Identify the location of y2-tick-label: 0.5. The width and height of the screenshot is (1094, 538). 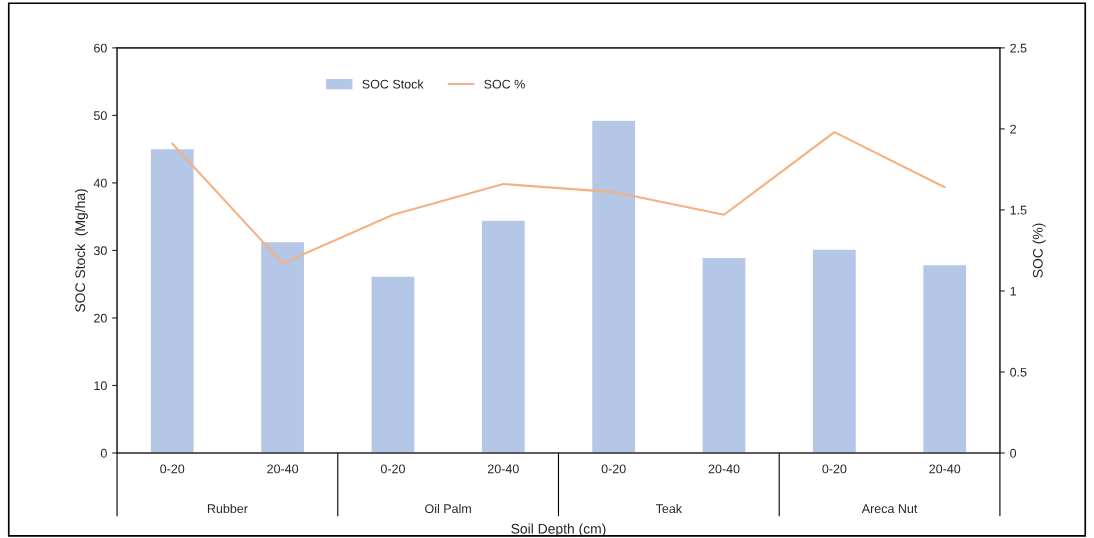
(1018, 372).